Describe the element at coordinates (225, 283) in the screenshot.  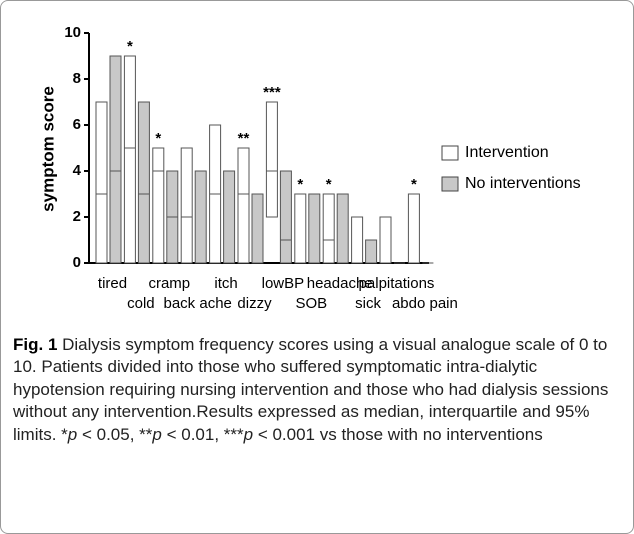
I see `x-tick-label: itch` at that location.